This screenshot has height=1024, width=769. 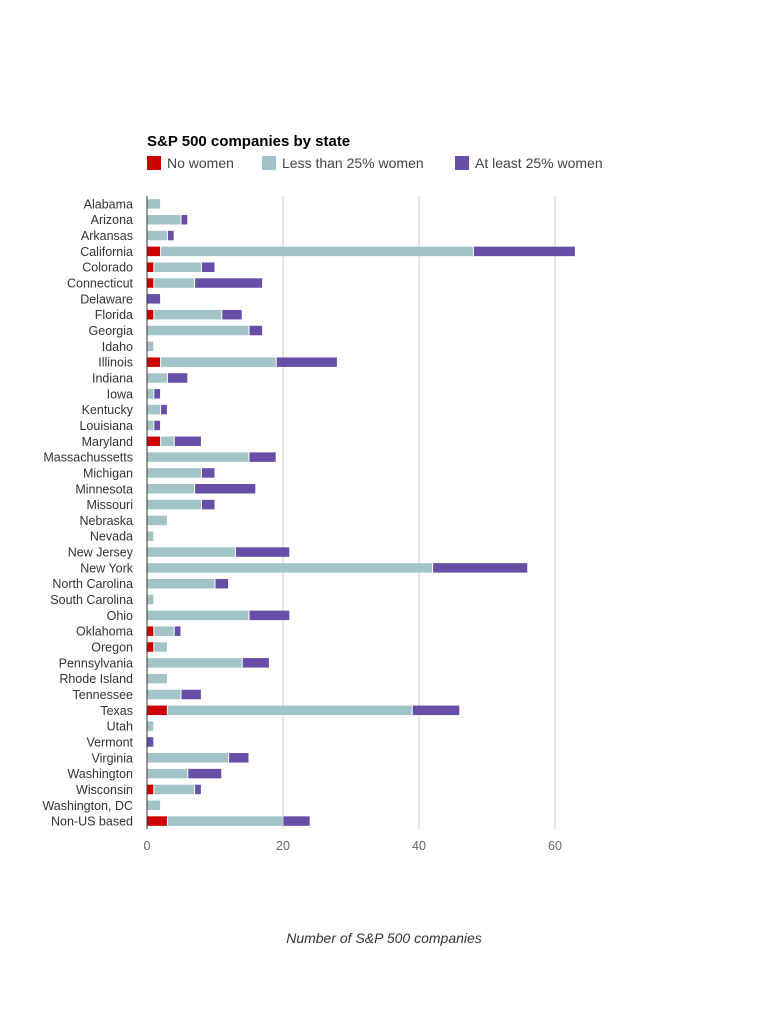 I want to click on x-tick-label: 60, so click(x=555, y=846).